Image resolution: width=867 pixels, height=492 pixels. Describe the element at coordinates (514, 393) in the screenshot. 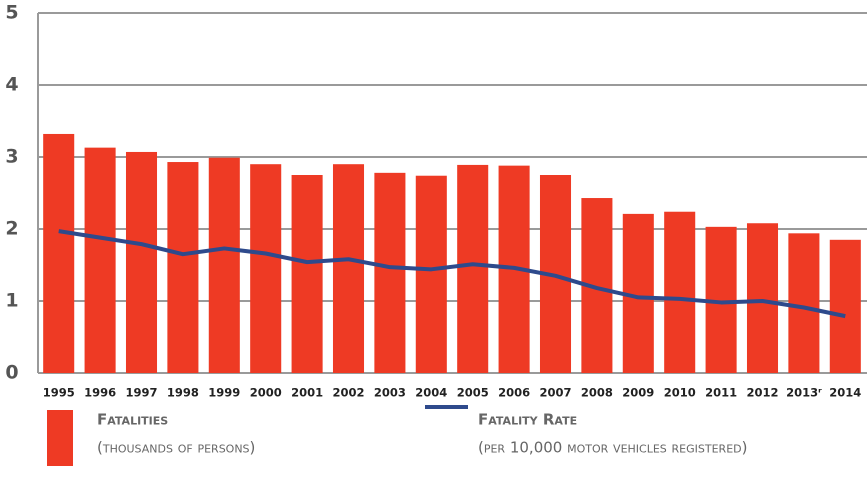

I see `x-tick-label: 2006` at that location.